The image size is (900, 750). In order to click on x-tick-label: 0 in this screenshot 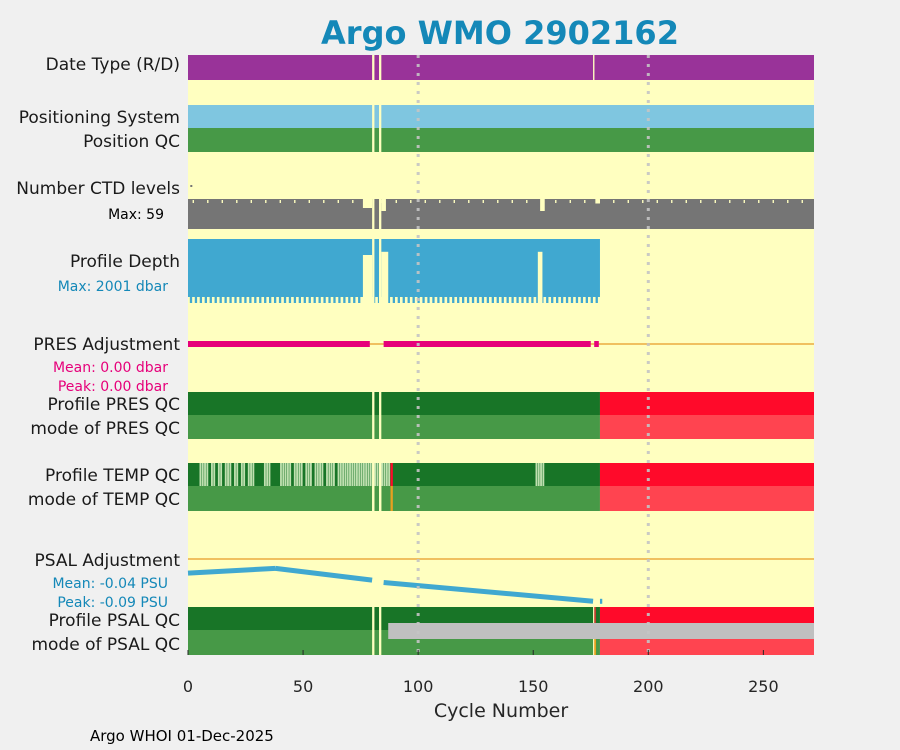, I will do `click(188, 686)`.